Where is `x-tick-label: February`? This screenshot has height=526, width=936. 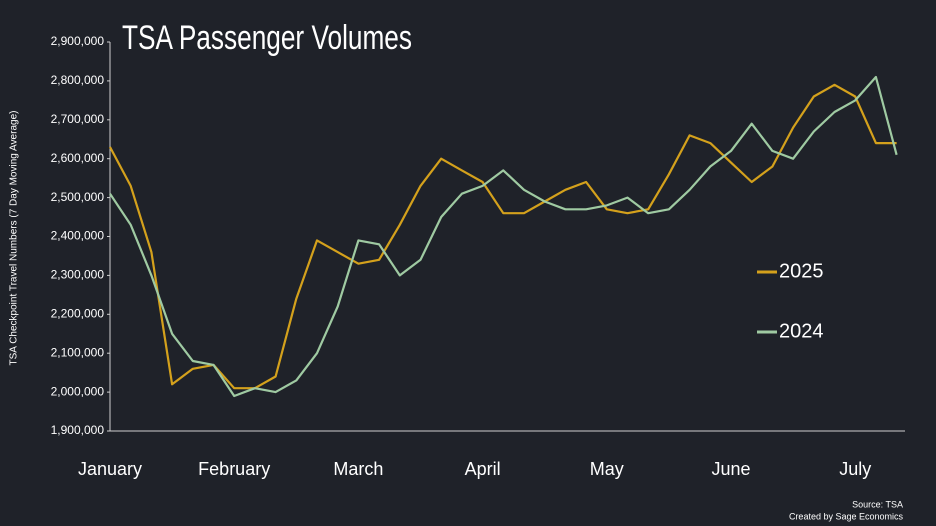 x-tick-label: February is located at coordinates (234, 469).